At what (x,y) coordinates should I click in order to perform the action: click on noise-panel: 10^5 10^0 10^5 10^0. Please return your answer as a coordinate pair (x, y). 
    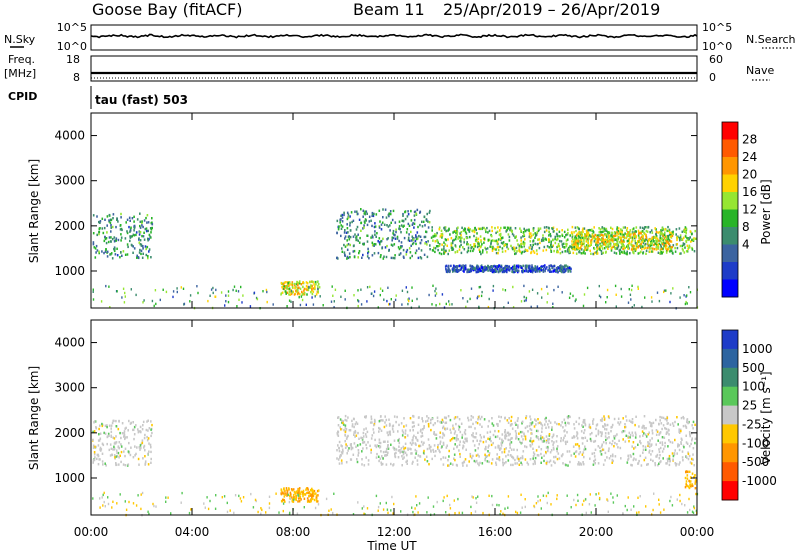
    Looking at the image, I should click on (394, 37).